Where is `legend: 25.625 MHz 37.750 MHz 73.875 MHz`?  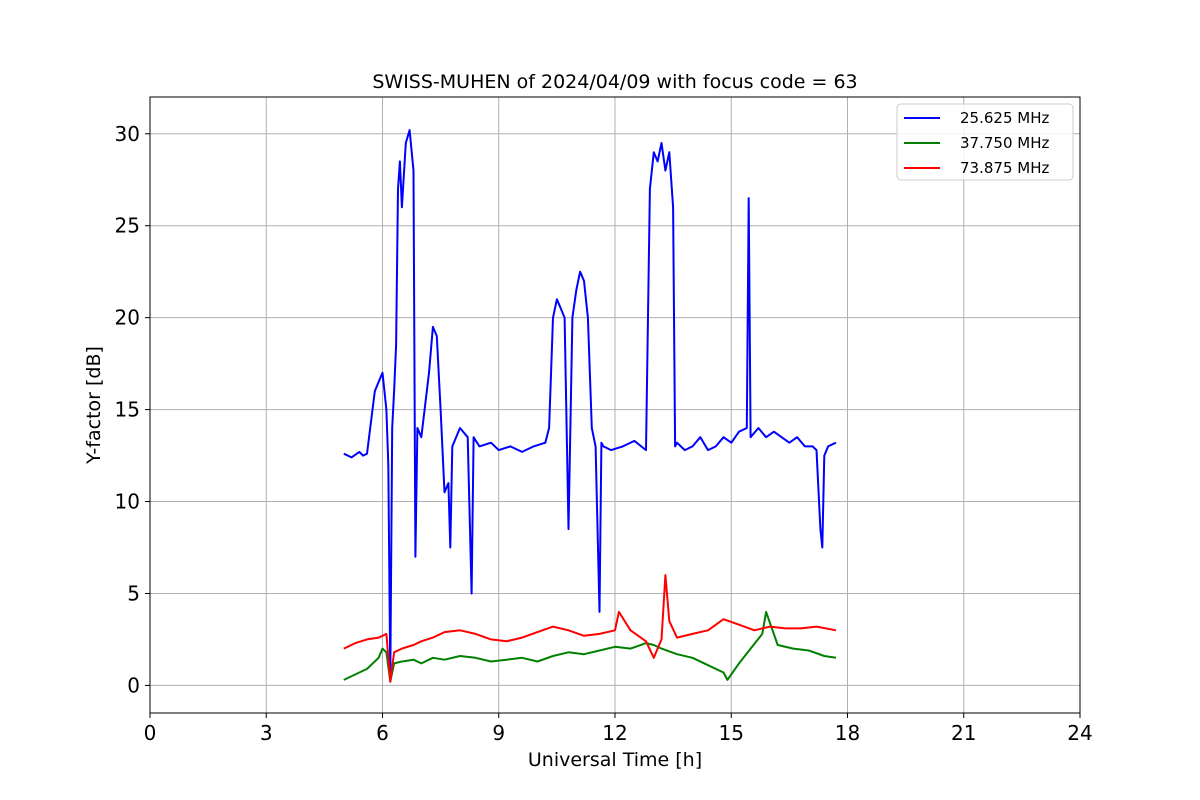
legend: 25.625 MHz 37.750 MHz 73.875 MHz is located at coordinates (985, 142).